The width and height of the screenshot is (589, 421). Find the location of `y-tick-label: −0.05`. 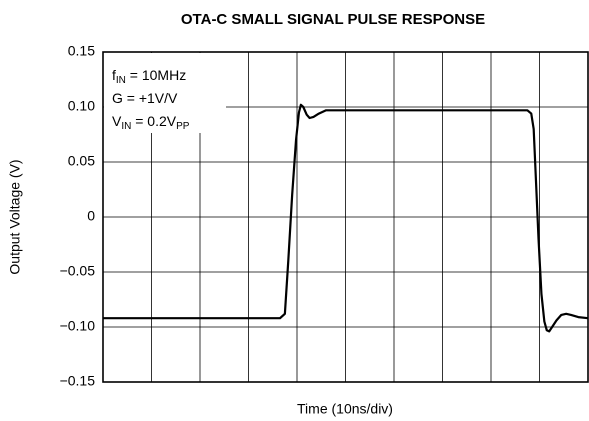

y-tick-label: −0.05 is located at coordinates (78, 271).